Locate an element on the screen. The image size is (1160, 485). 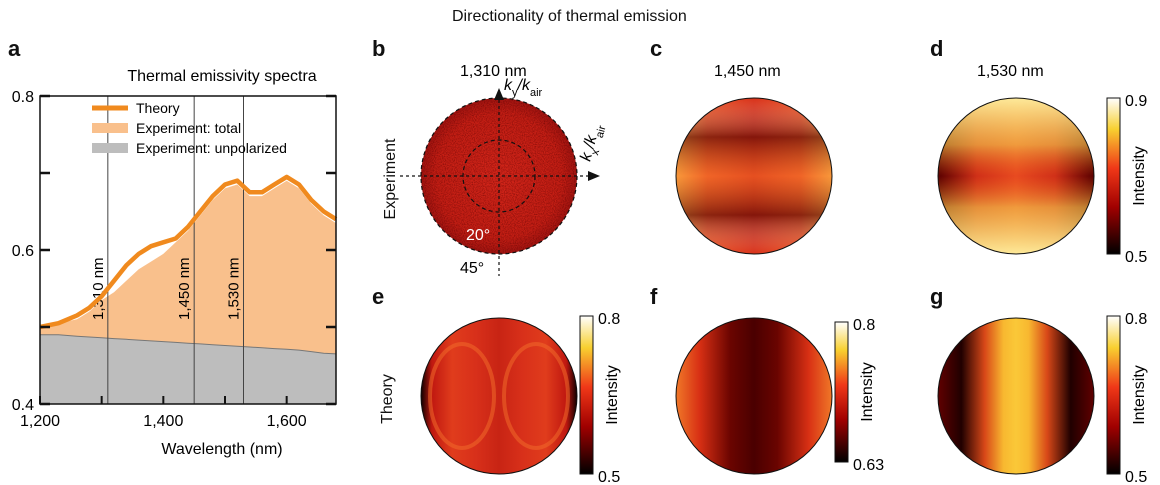
ky-arrow-icon is located at coordinates (499, 94).